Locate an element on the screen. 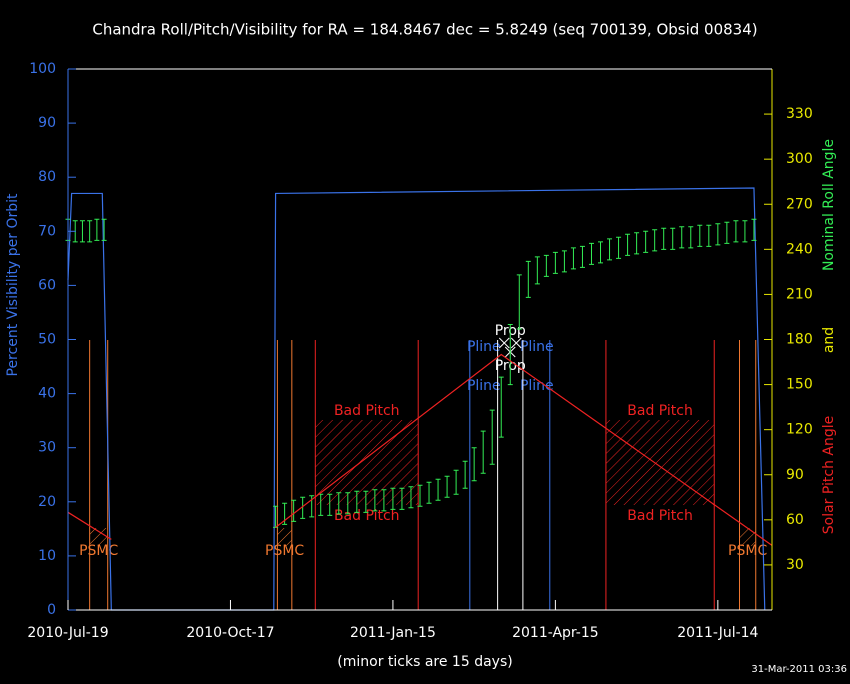 The width and height of the screenshot is (850, 684). y-tick-label: 90 is located at coordinates (47, 123).